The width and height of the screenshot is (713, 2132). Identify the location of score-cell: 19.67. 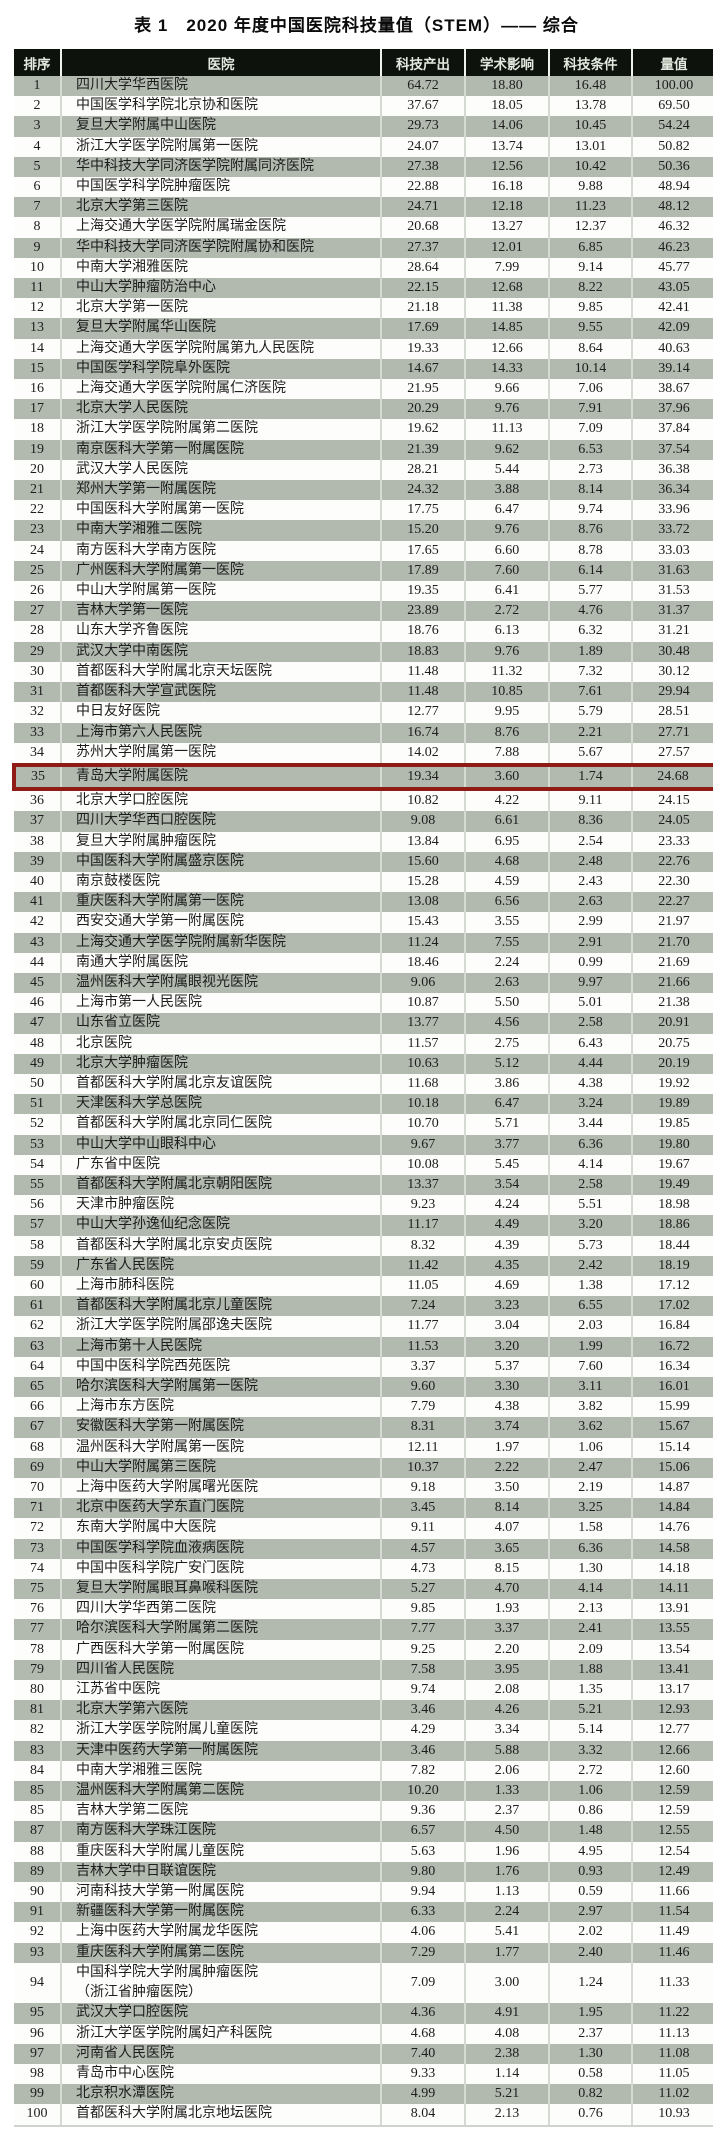
(672, 1164).